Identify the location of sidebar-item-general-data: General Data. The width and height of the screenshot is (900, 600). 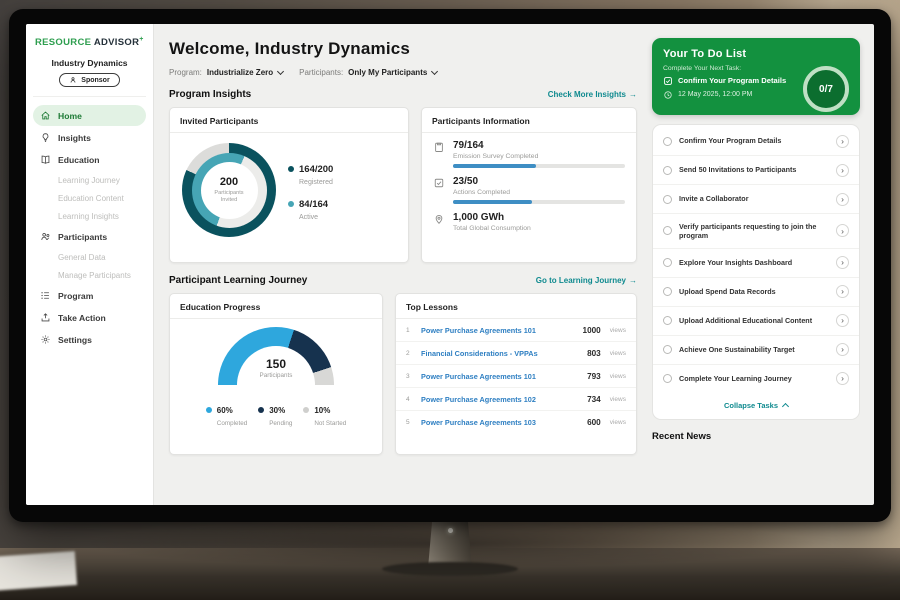
(82, 257).